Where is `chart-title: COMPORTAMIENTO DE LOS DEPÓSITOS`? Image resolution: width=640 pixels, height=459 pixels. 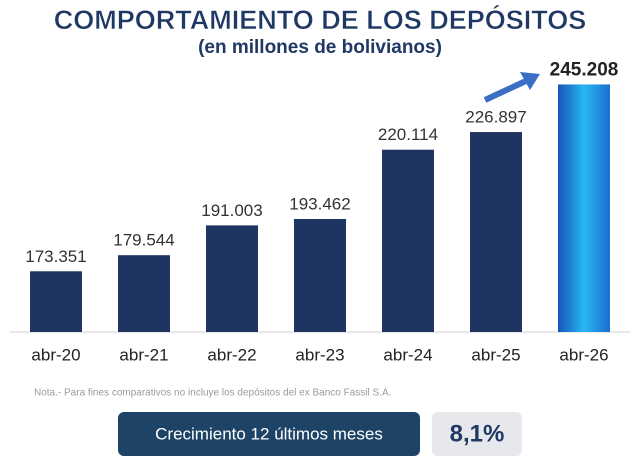
chart-title: COMPORTAMIENTO DE LOS DEPÓSITOS is located at coordinates (320, 19).